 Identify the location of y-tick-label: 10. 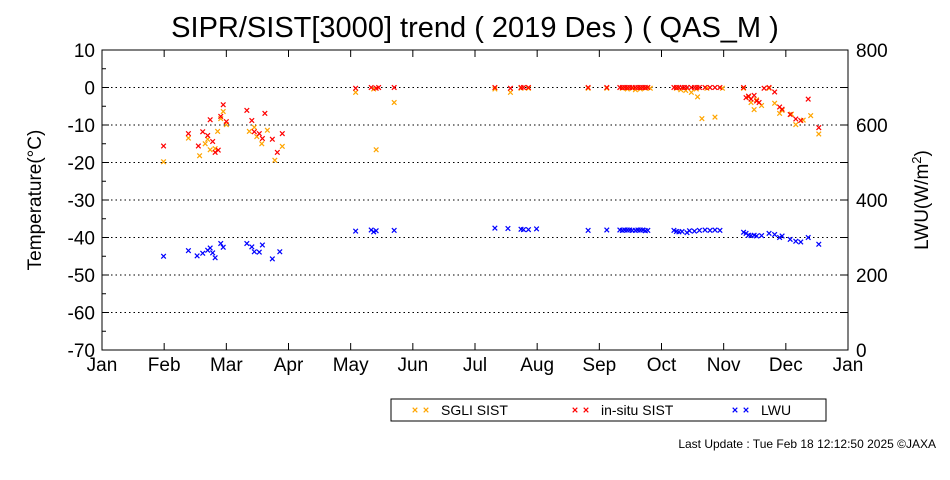
(84, 51).